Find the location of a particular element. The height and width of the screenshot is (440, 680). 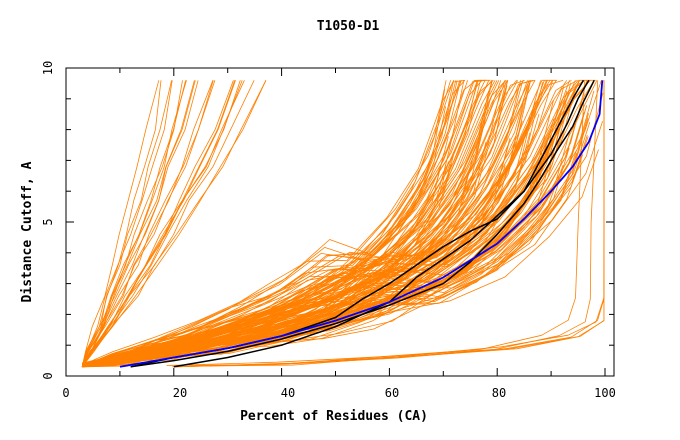

y-tick-label: 5 is located at coordinates (48, 221).